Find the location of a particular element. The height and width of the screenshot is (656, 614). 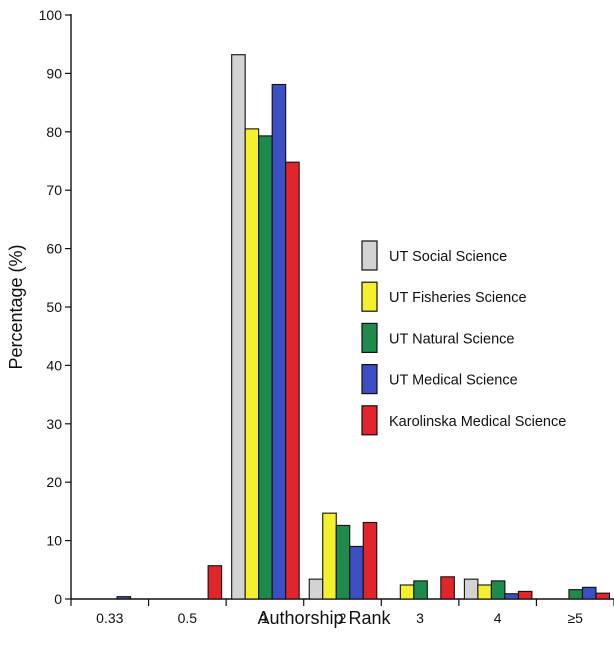

y-tick-label: 90 is located at coordinates (54, 73).